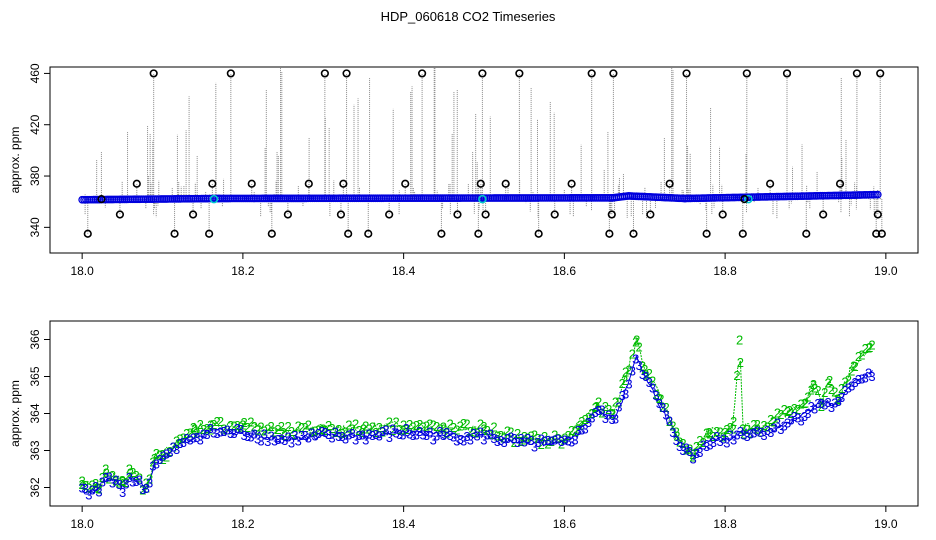  What do you see at coordinates (35, 73) in the screenshot?
I see `y-tick-label: 460` at bounding box center [35, 73].